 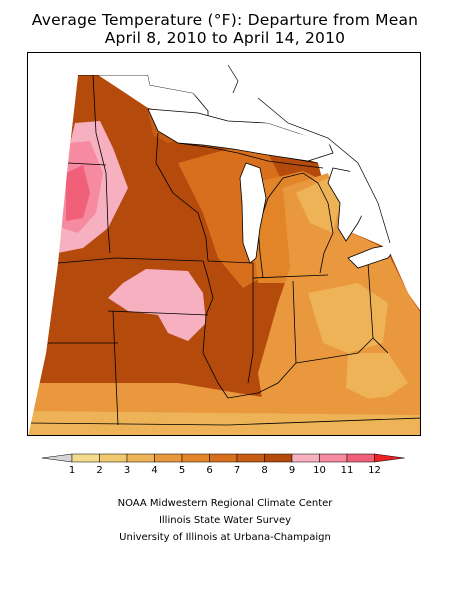 What do you see at coordinates (240, 135) in the screenshot?
I see `lake-superior` at bounding box center [240, 135].